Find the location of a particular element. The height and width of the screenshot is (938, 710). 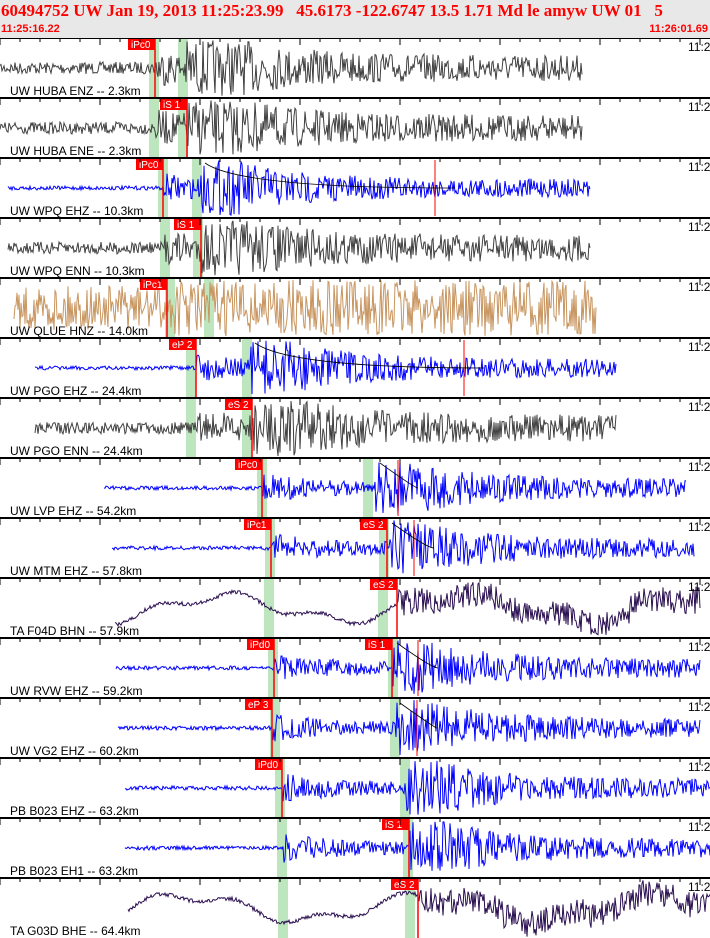

waveform-panel: iPc1 eS 2 11:2 UW MTM EHZ -- 57.8km is located at coordinates (355, 547).